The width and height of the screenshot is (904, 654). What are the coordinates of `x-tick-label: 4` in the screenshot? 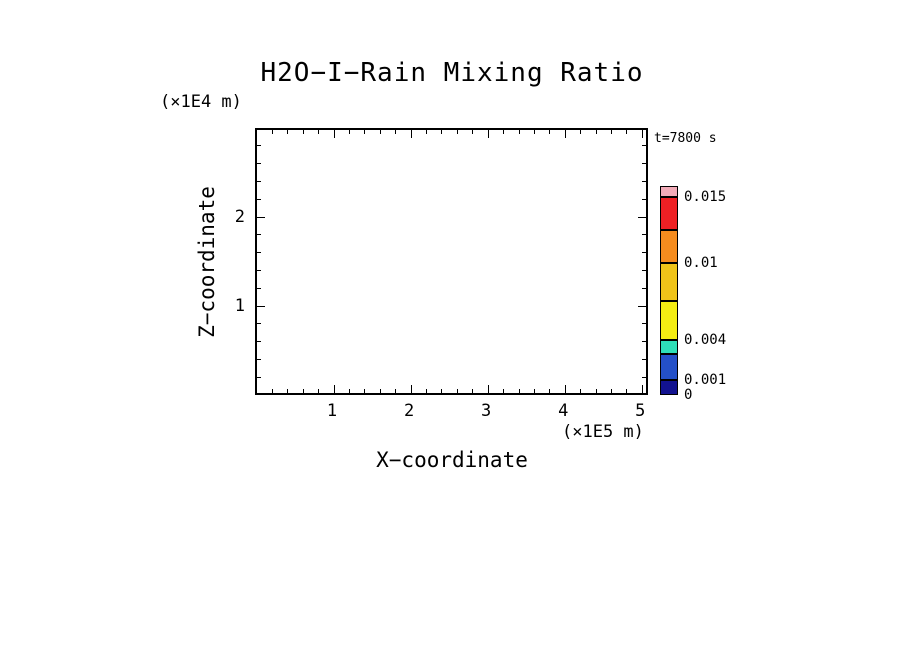 It's located at (563, 411).